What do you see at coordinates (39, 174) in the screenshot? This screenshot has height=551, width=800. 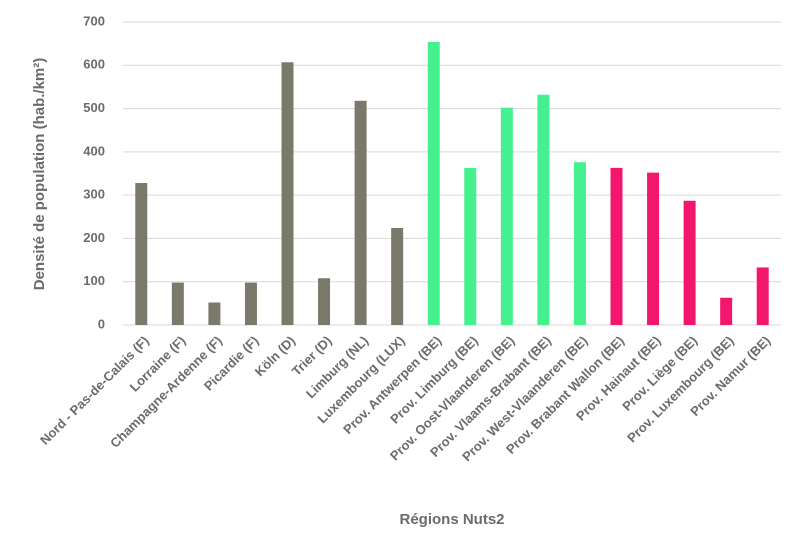 I see `y-axis-title: Densité de population (hab./km²)` at bounding box center [39, 174].